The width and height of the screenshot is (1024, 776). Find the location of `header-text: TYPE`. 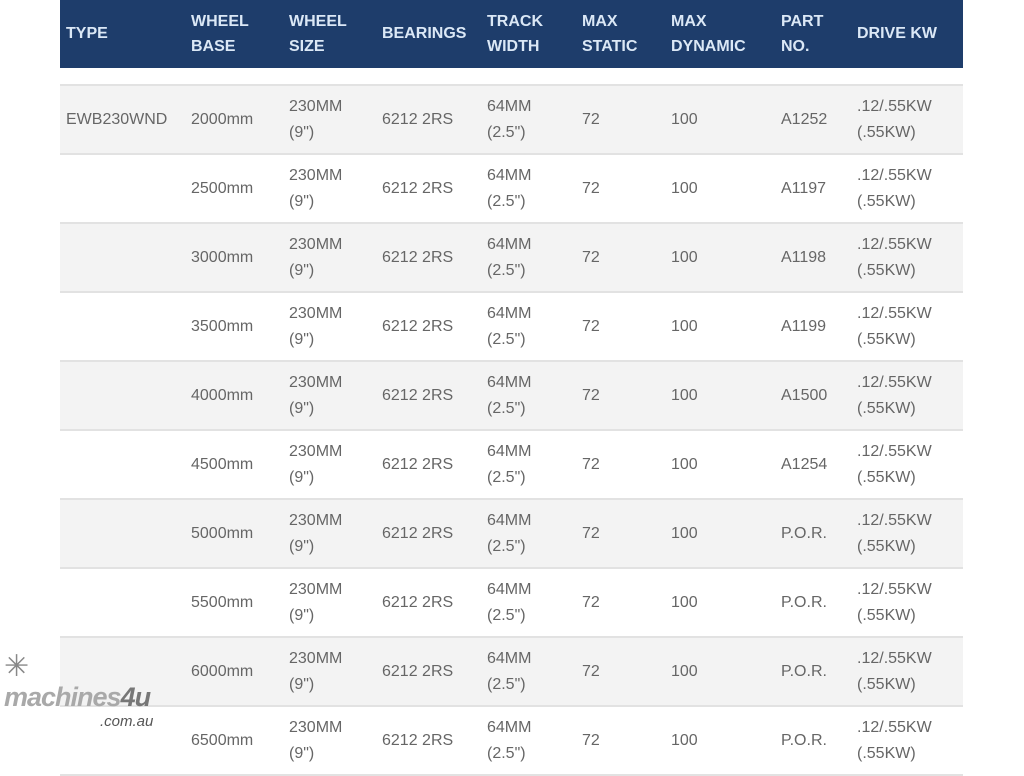

header-text: TYPE is located at coordinates (87, 33).